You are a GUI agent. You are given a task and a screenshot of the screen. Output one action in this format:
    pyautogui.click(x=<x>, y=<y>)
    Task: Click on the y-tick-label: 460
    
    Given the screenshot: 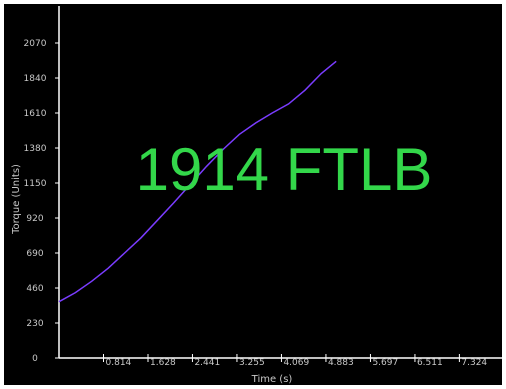 What is the action you would take?
    pyautogui.click(x=34, y=289)
    